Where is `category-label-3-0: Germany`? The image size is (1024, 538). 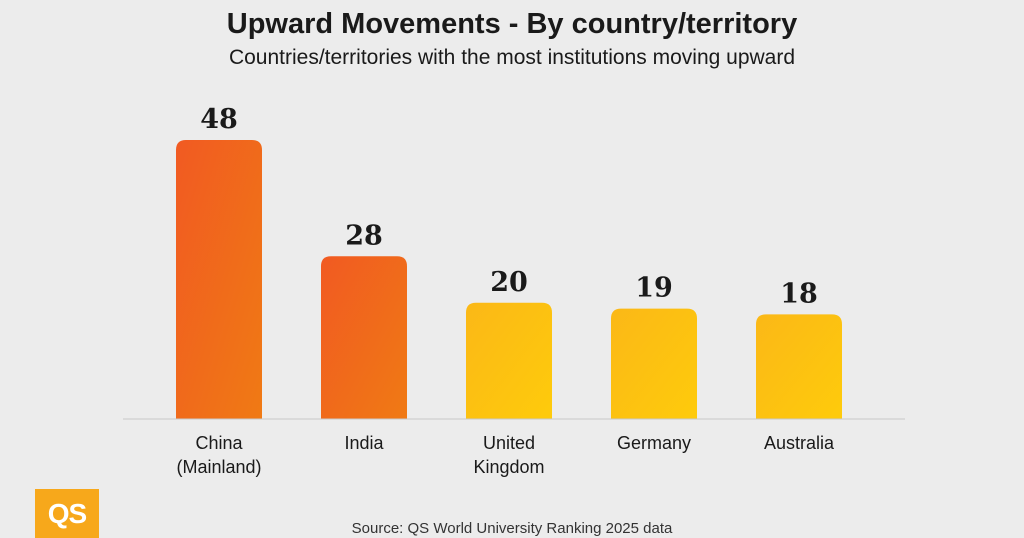 category-label-3-0: Germany is located at coordinates (654, 443).